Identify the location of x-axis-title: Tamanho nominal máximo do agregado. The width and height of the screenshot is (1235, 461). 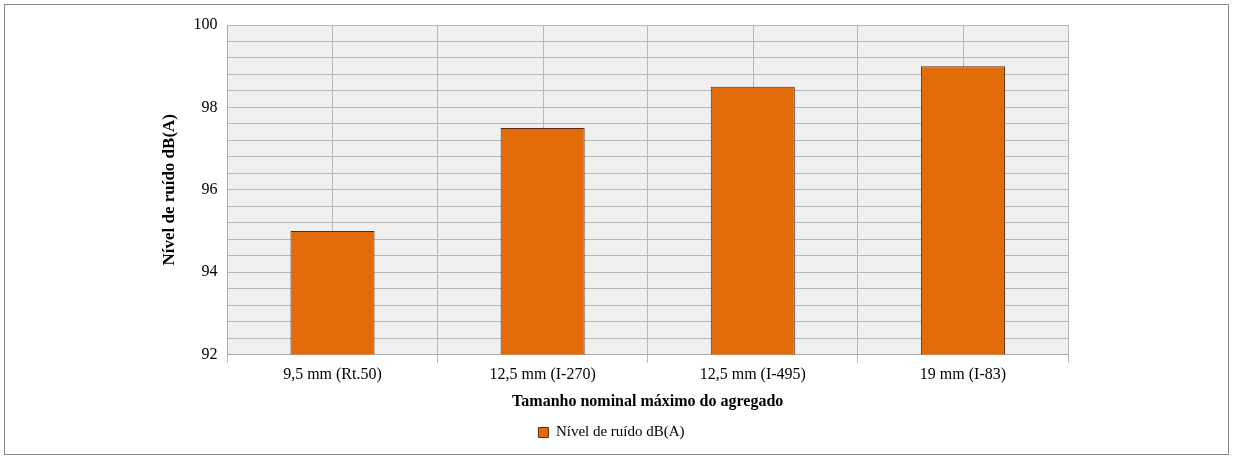
(648, 400).